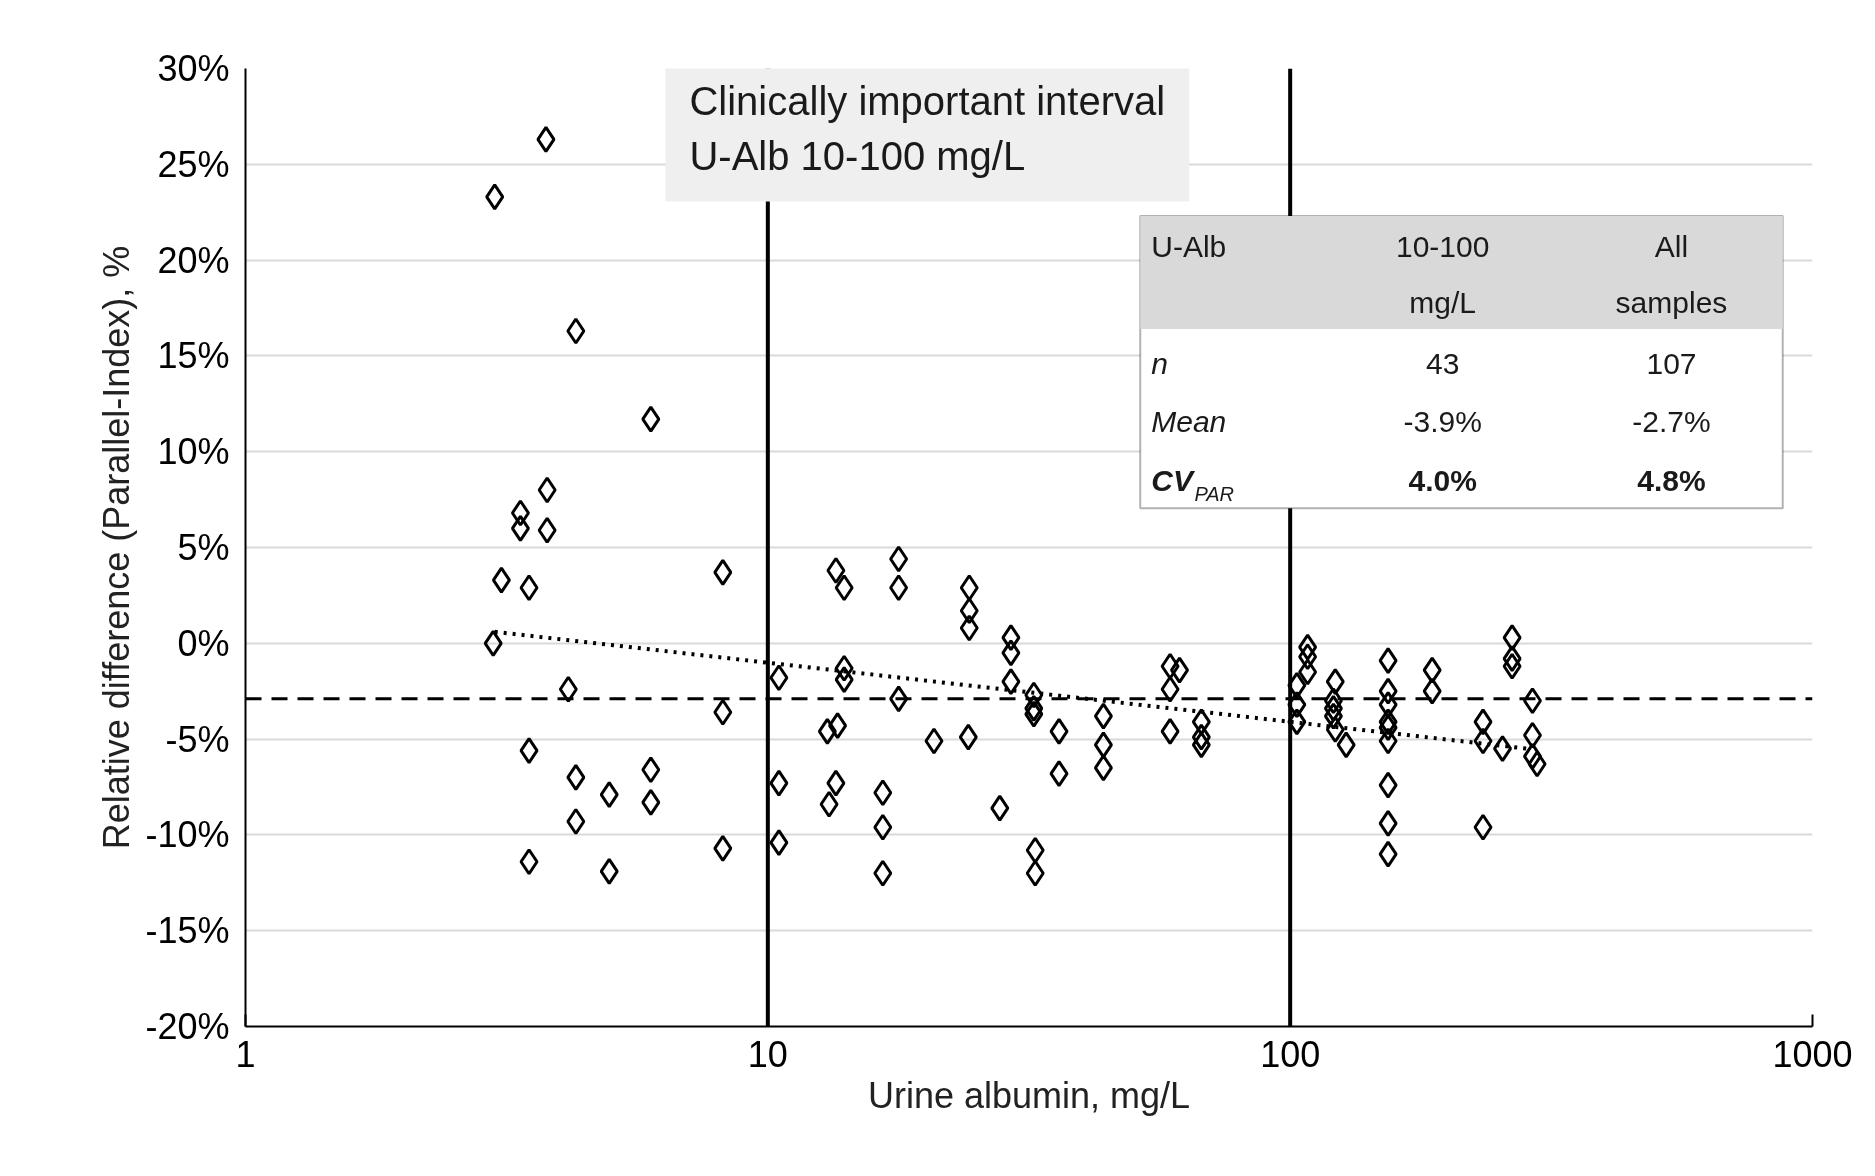 The width and height of the screenshot is (1875, 1176). What do you see at coordinates (187, 835) in the screenshot?
I see `y-tick-label: -10%` at bounding box center [187, 835].